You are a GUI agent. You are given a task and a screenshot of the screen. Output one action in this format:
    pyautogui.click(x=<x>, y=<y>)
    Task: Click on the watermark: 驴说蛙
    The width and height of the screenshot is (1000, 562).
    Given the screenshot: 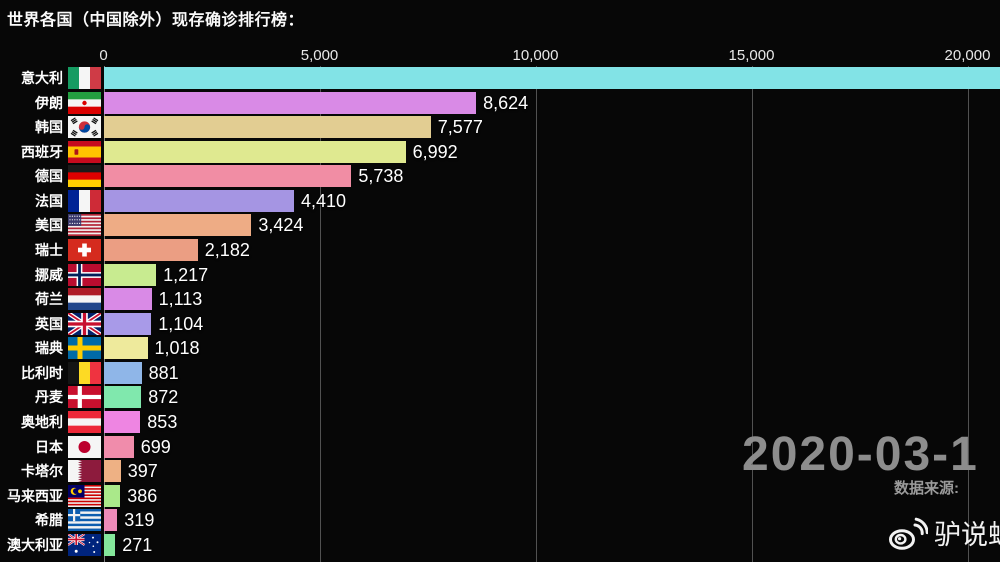 What is the action you would take?
    pyautogui.click(x=944, y=532)
    